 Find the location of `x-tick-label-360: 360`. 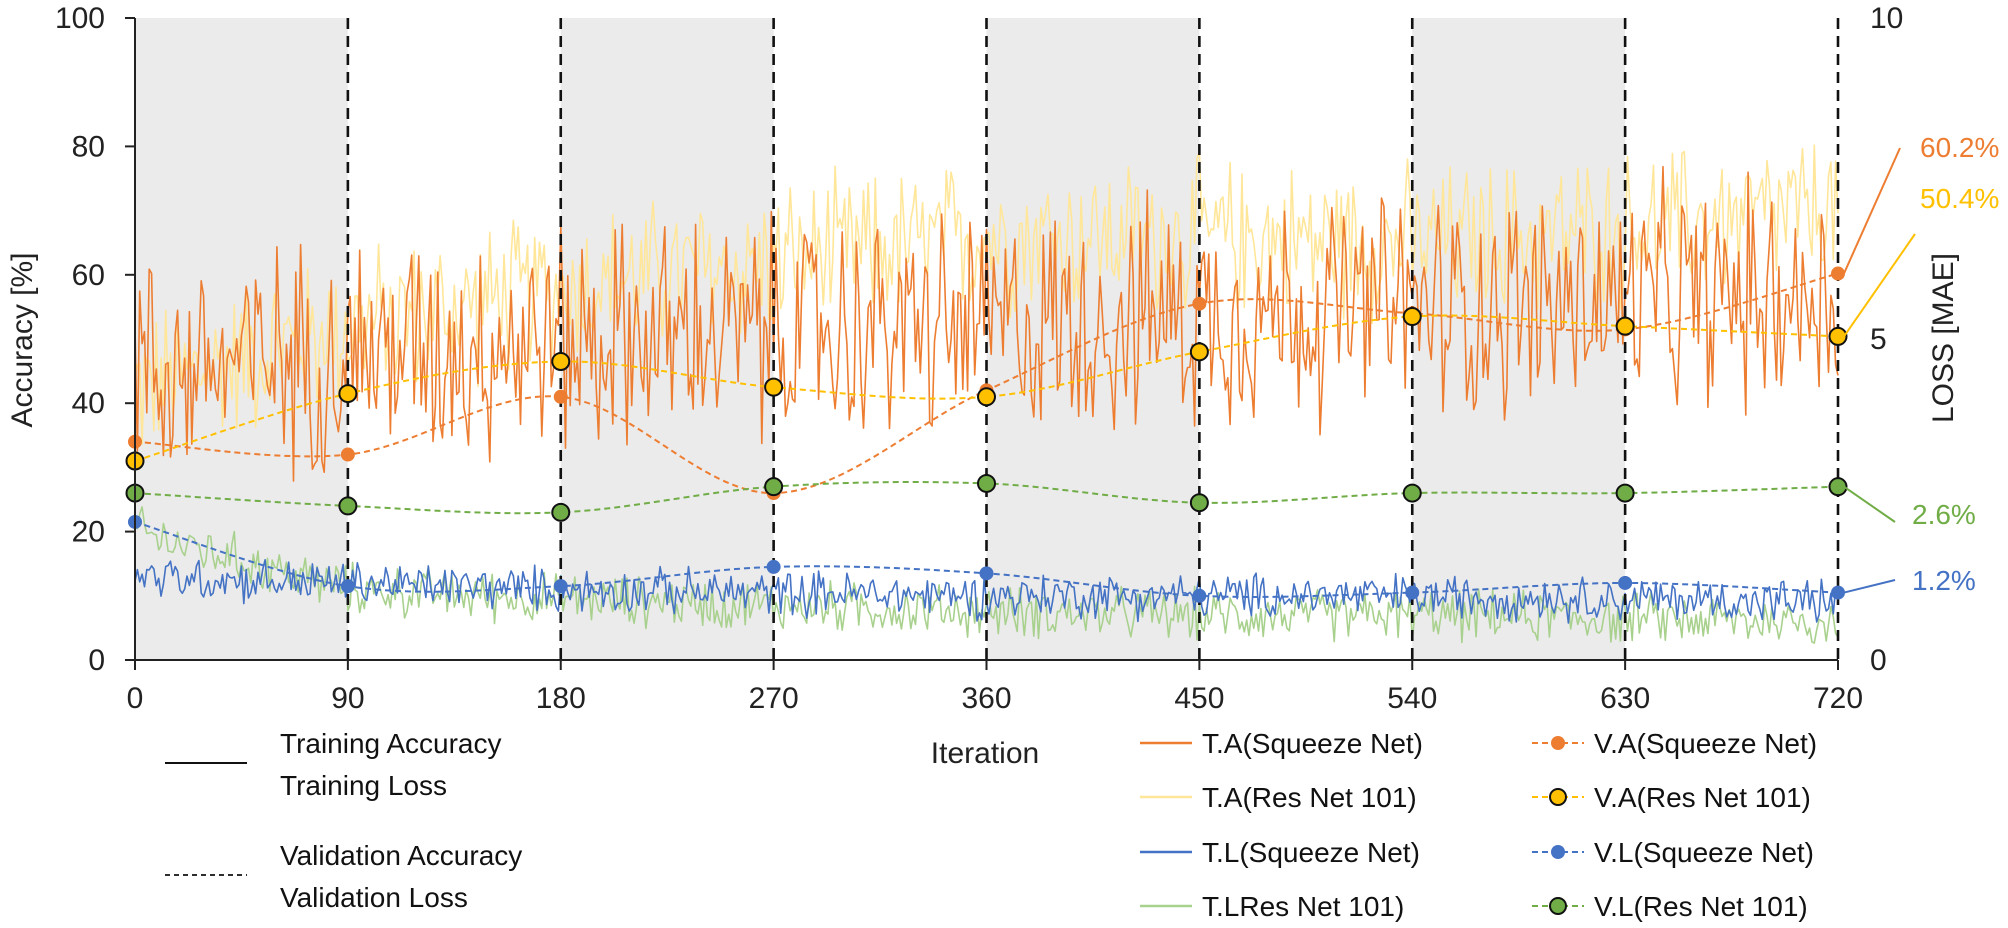

x-tick-label-360: 360 is located at coordinates (986, 698).